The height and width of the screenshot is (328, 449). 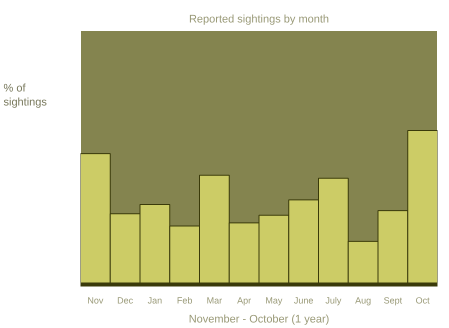 What do you see at coordinates (125, 301) in the screenshot?
I see `x-tick-label: Dec` at bounding box center [125, 301].